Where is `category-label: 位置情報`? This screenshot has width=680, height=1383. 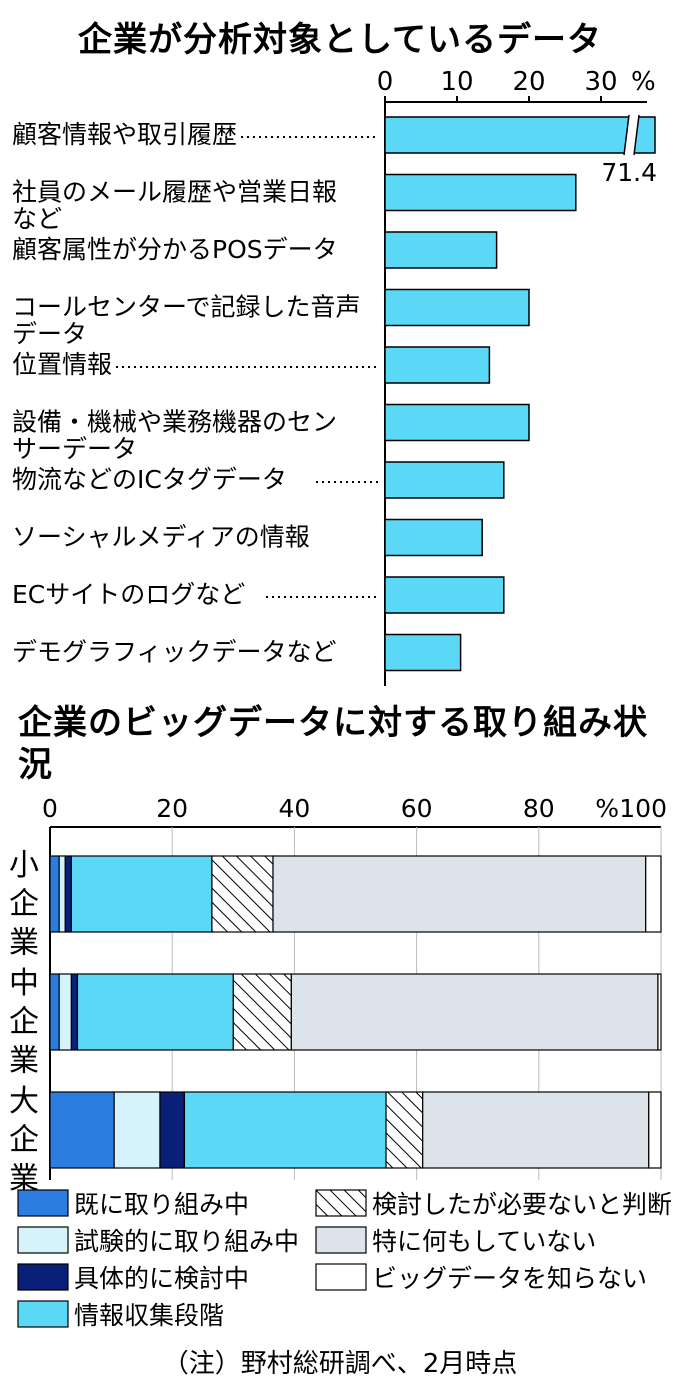
category-label: 位置情報 is located at coordinates (62, 364).